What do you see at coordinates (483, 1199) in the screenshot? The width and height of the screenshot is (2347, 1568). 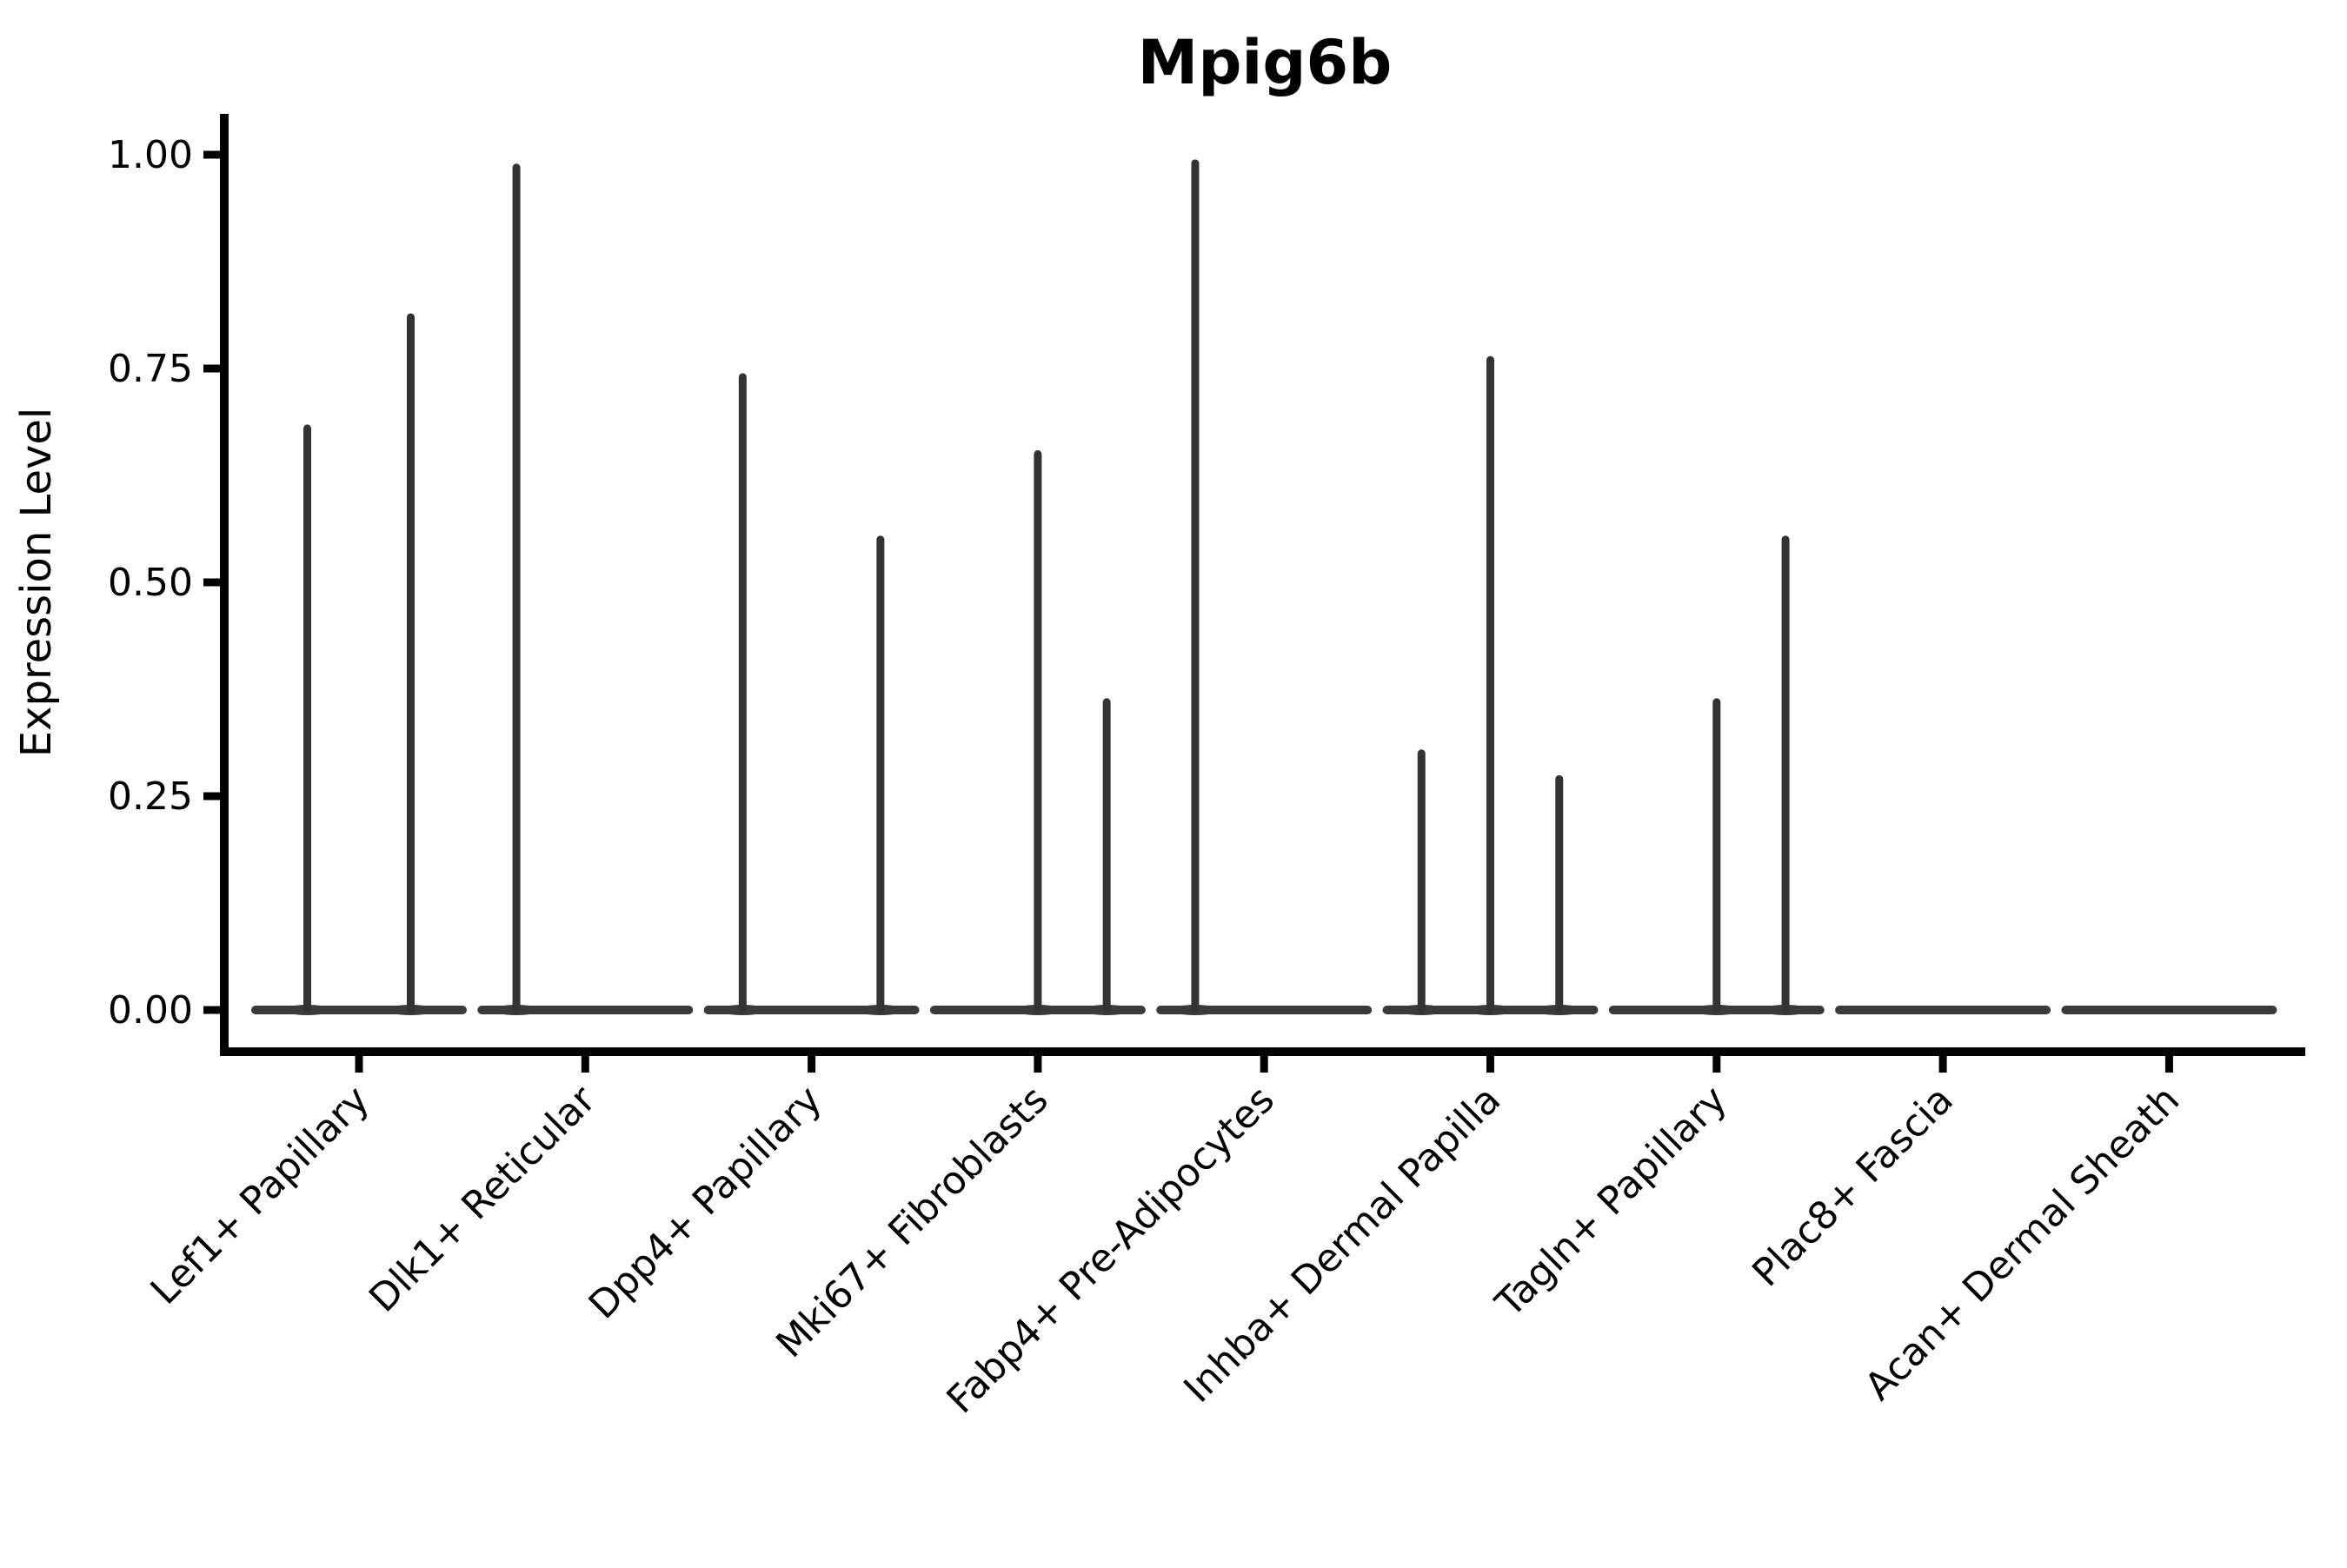 I see `x-tick-label: Dlk1+ Reticular` at bounding box center [483, 1199].